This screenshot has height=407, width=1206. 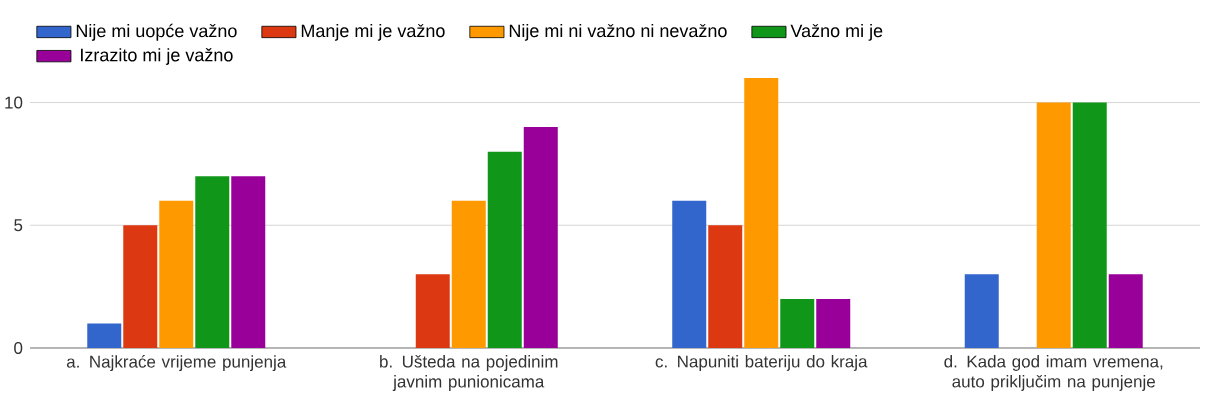 What do you see at coordinates (176, 363) in the screenshot?
I see `x-tick-label: a. Najkraće vrijeme punjenja` at bounding box center [176, 363].